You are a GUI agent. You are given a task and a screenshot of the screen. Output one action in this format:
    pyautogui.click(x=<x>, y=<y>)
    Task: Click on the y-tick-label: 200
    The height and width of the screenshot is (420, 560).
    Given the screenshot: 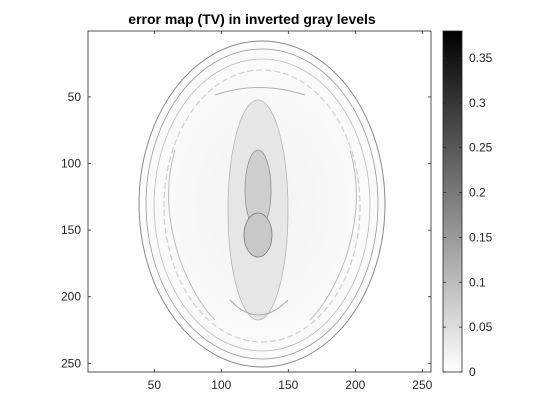 What is the action you would take?
    pyautogui.click(x=71, y=297)
    